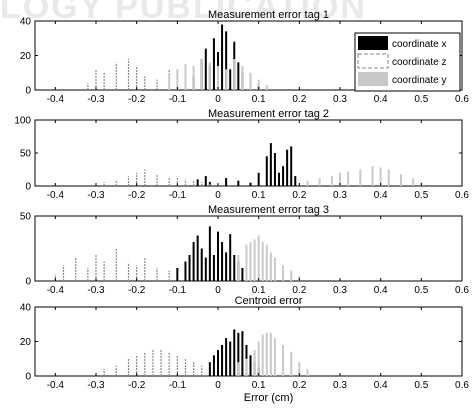 This screenshot has height=408, width=475. Describe the element at coordinates (419, 62) in the screenshot. I see `legend-label: coordinate z` at that location.